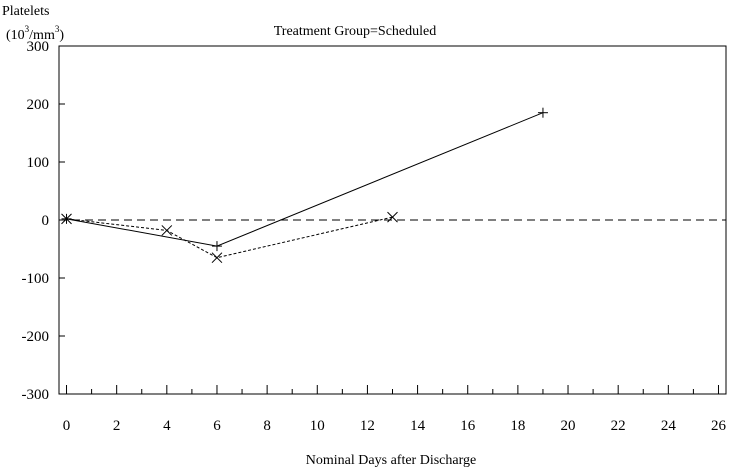 The width and height of the screenshot is (735, 470). Describe the element at coordinates (391, 460) in the screenshot. I see `x-axis-label: Nominal Days after Discharge` at that location.